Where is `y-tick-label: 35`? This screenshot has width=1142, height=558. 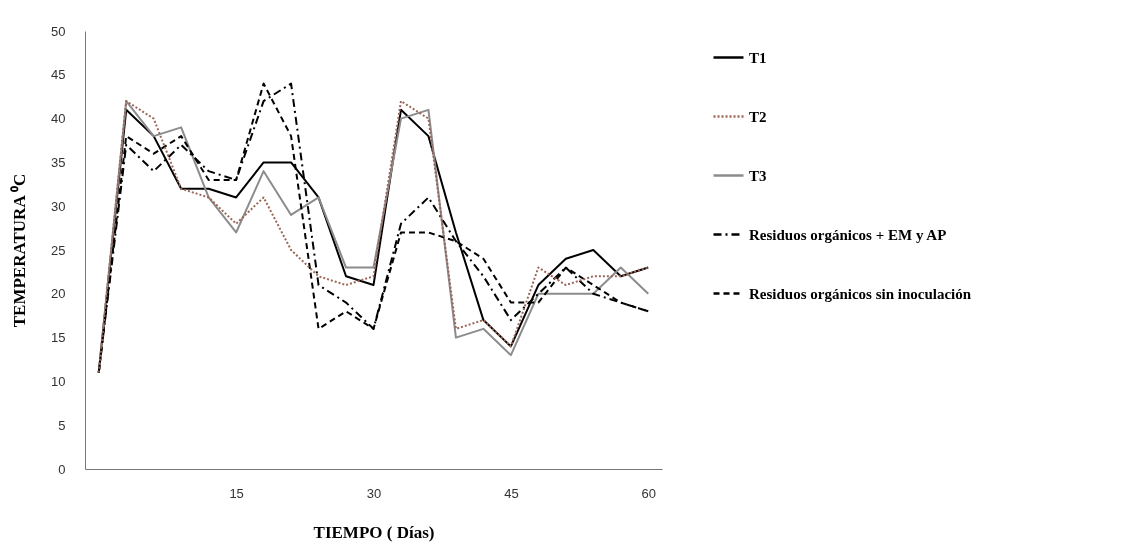 y-tick-label: 35 is located at coordinates (58, 162).